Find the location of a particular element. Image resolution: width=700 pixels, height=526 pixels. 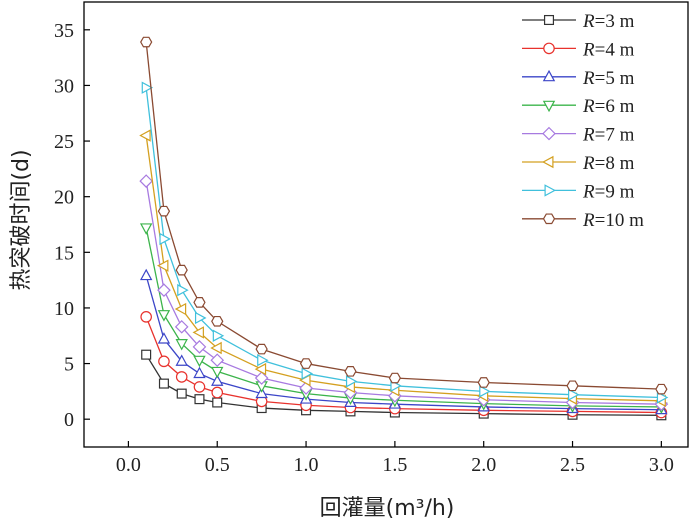

legend-label: R=4 m is located at coordinates (608, 49).